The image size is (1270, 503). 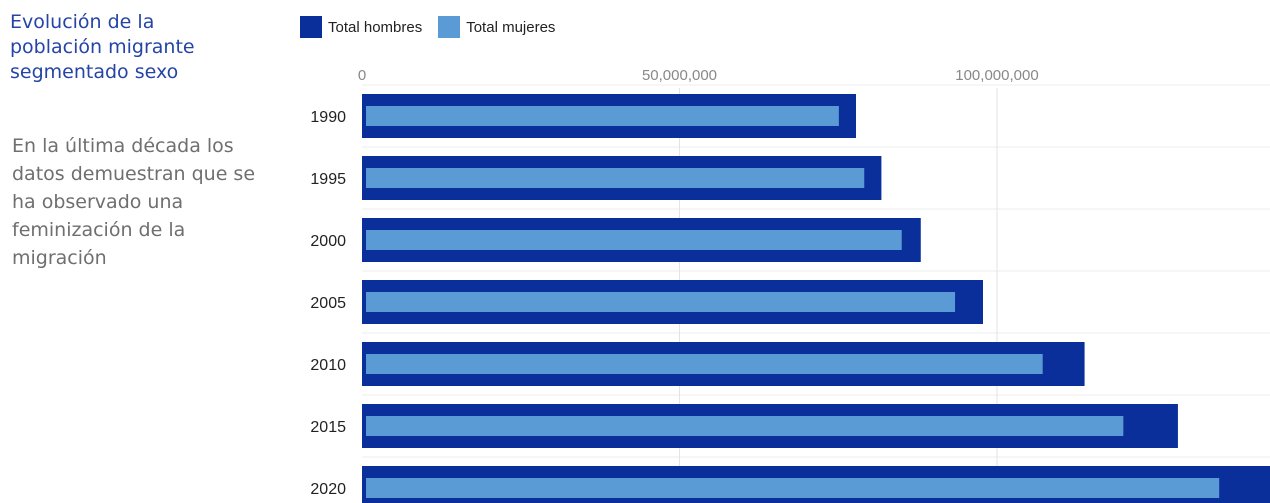 I want to click on legend-swatch-hombres, so click(x=311, y=27).